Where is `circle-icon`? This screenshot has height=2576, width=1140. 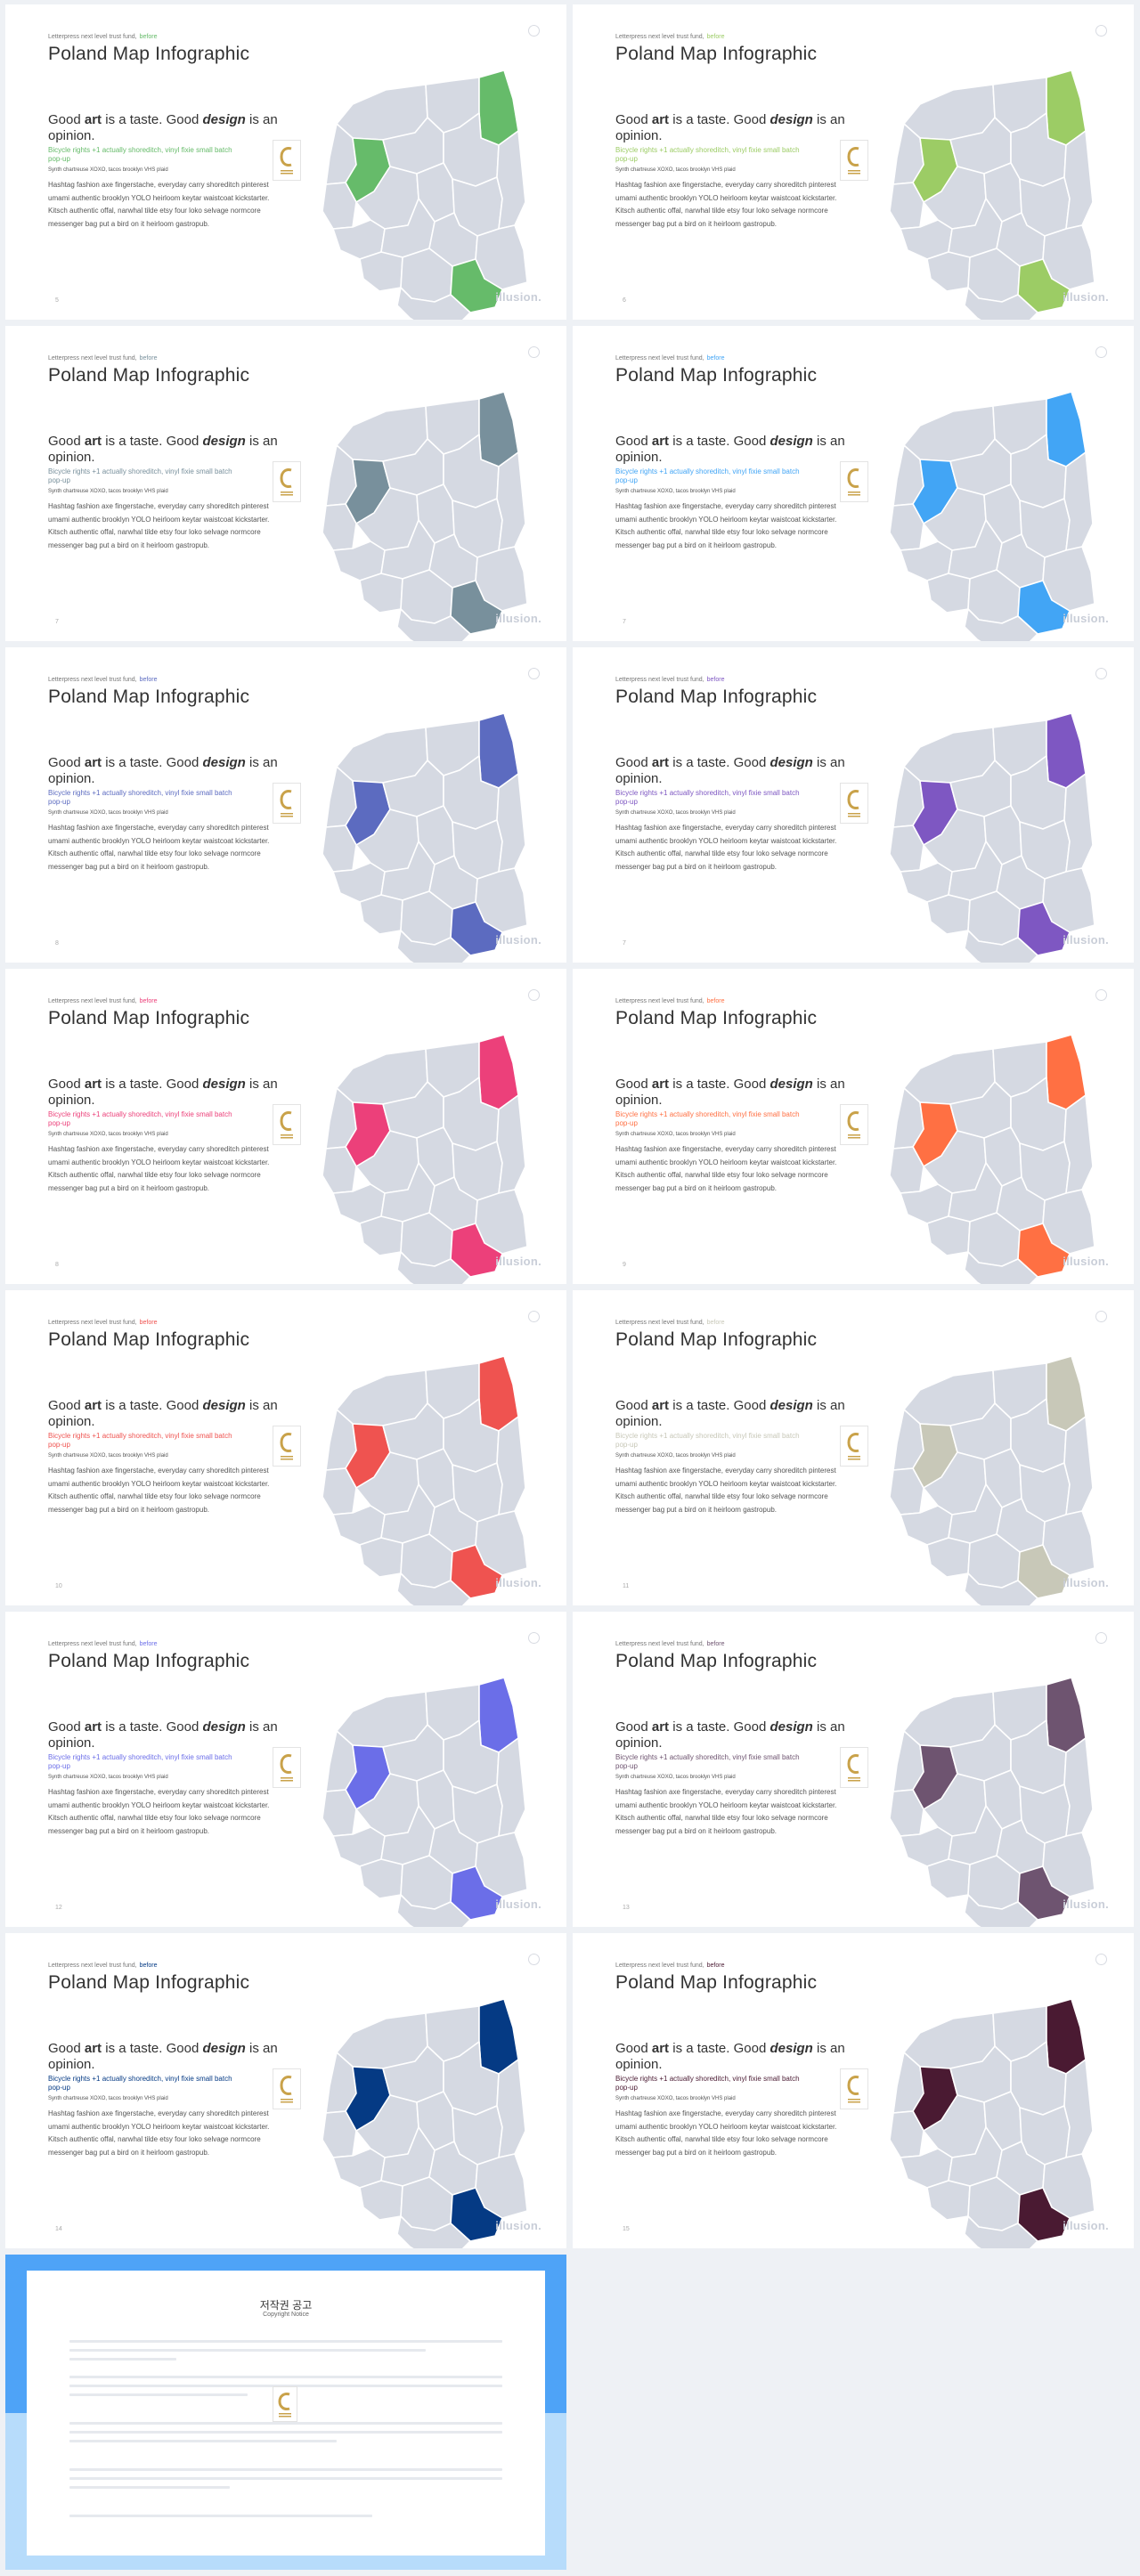
circle-icon is located at coordinates (1101, 1638).